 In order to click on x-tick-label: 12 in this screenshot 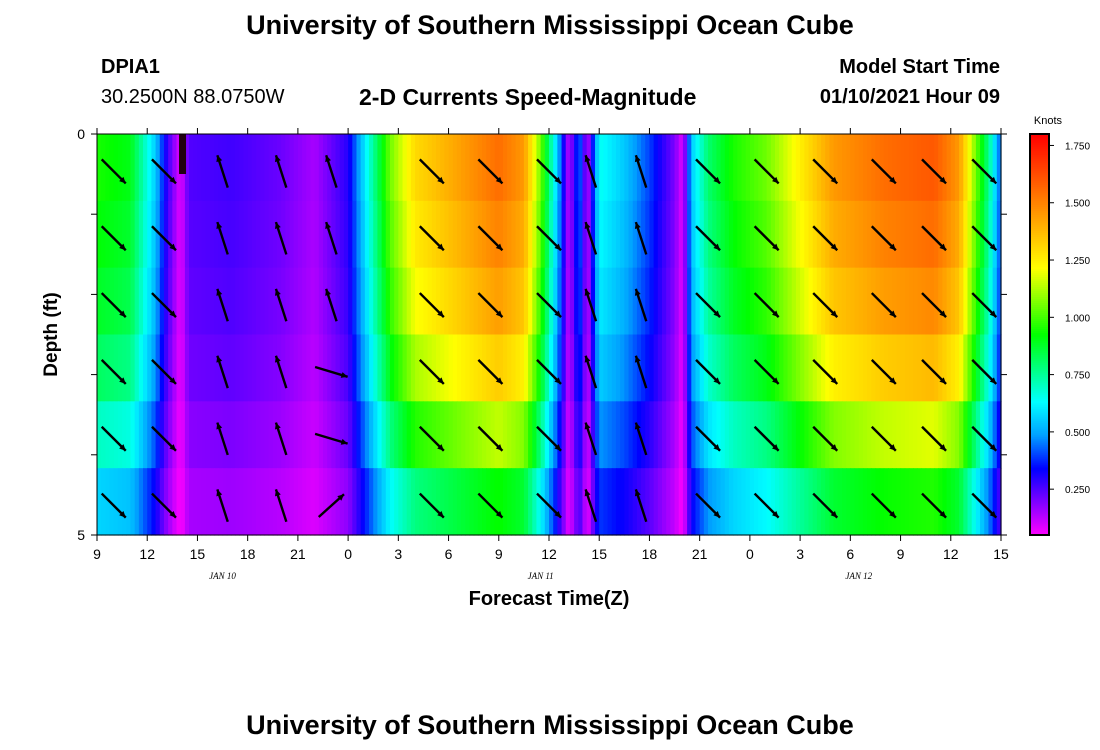, I will do `click(147, 554)`.